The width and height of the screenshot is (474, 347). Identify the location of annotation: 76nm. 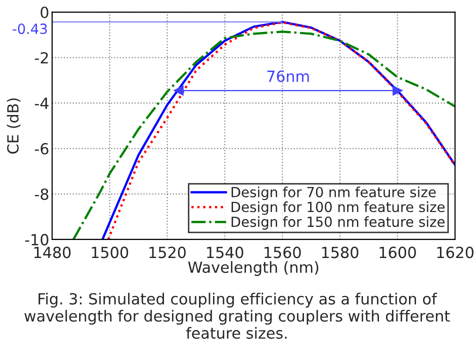
(288, 76).